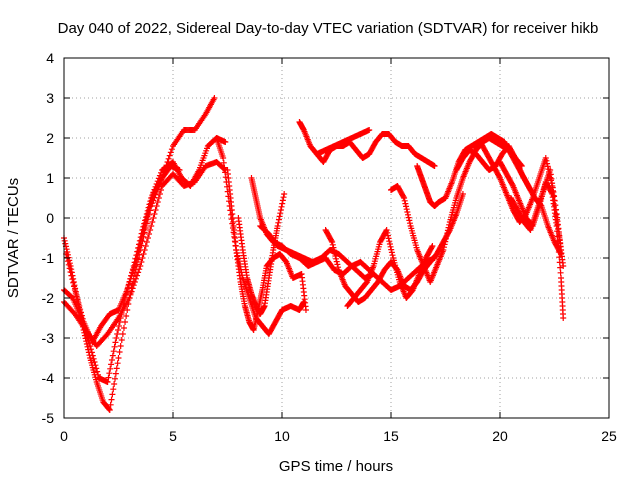 The width and height of the screenshot is (640, 480). Describe the element at coordinates (50, 58) in the screenshot. I see `y-tick-label: 4` at that location.